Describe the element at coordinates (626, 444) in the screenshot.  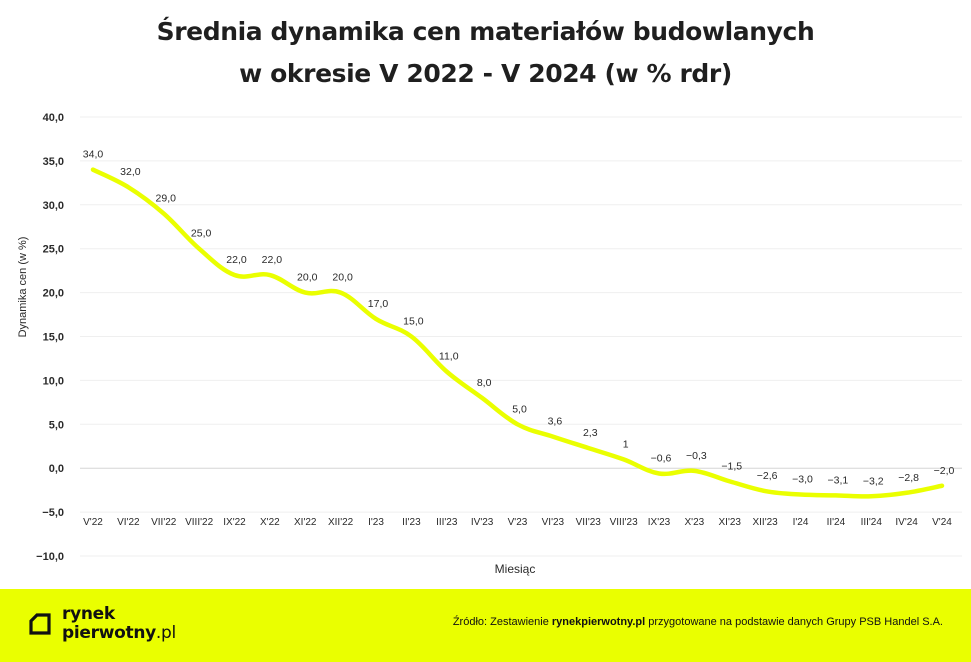
I see `data-label: 1` at that location.